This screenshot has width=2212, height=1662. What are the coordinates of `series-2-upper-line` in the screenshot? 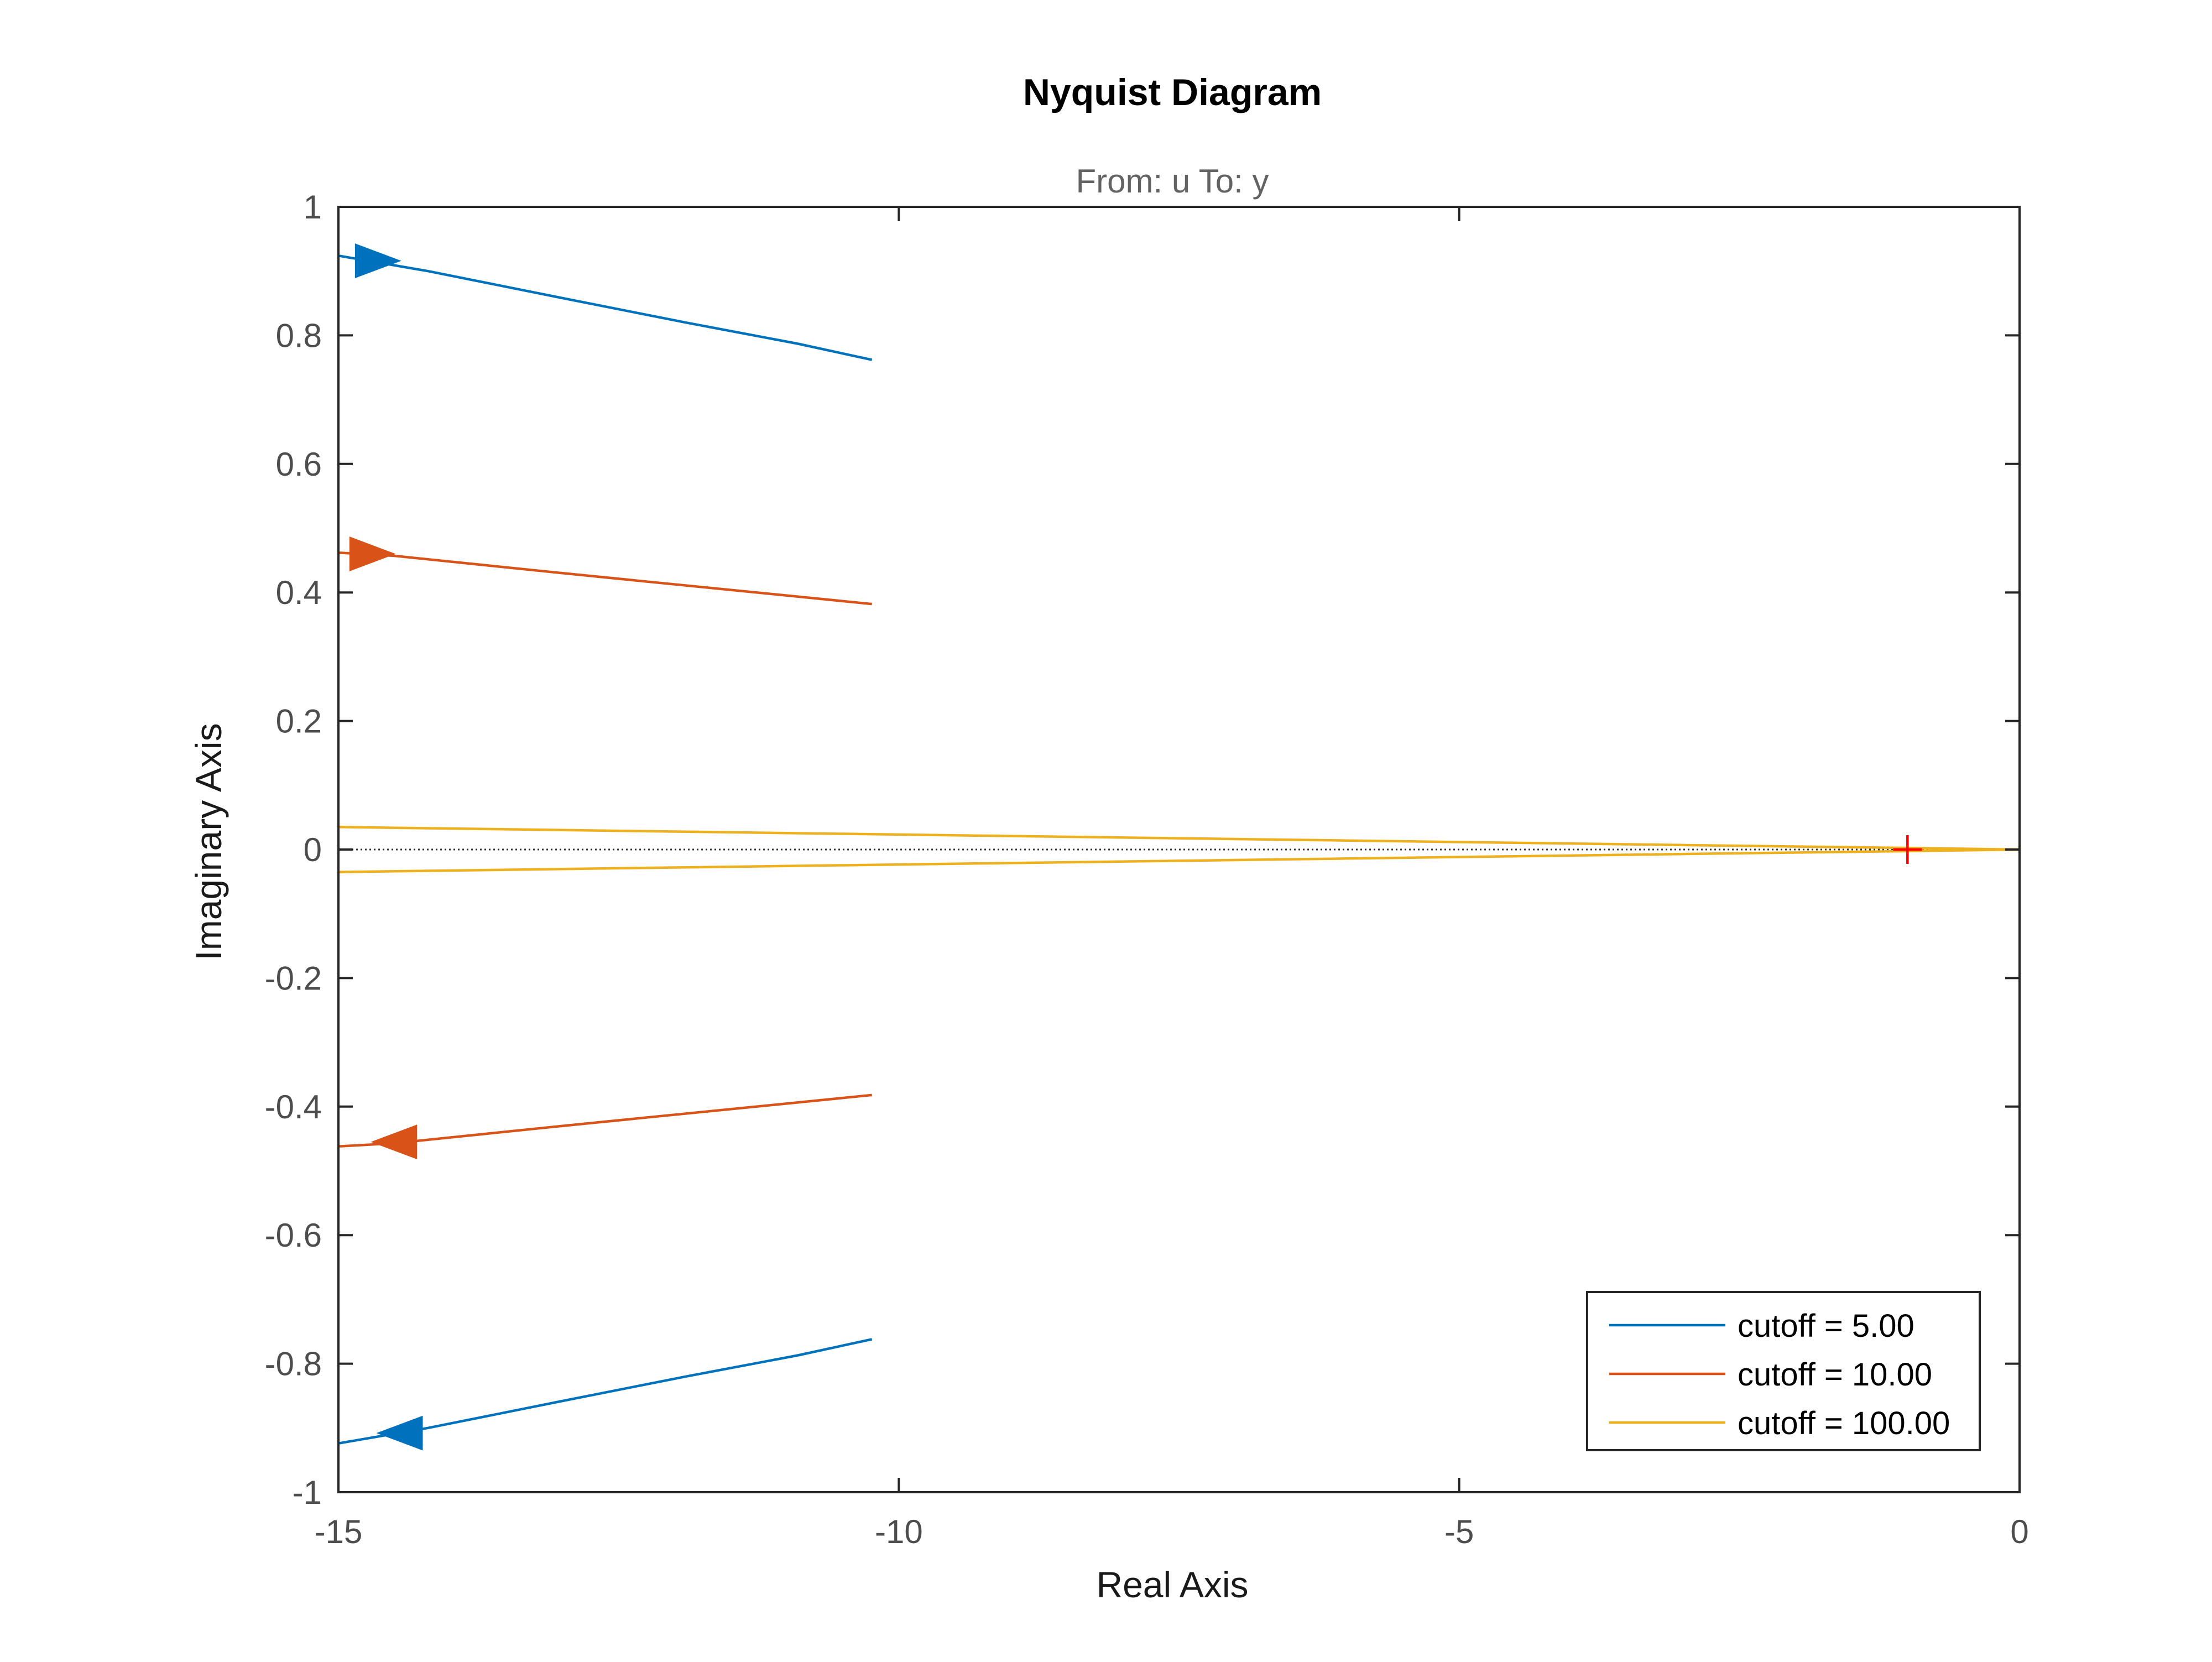 It's located at (605, 578).